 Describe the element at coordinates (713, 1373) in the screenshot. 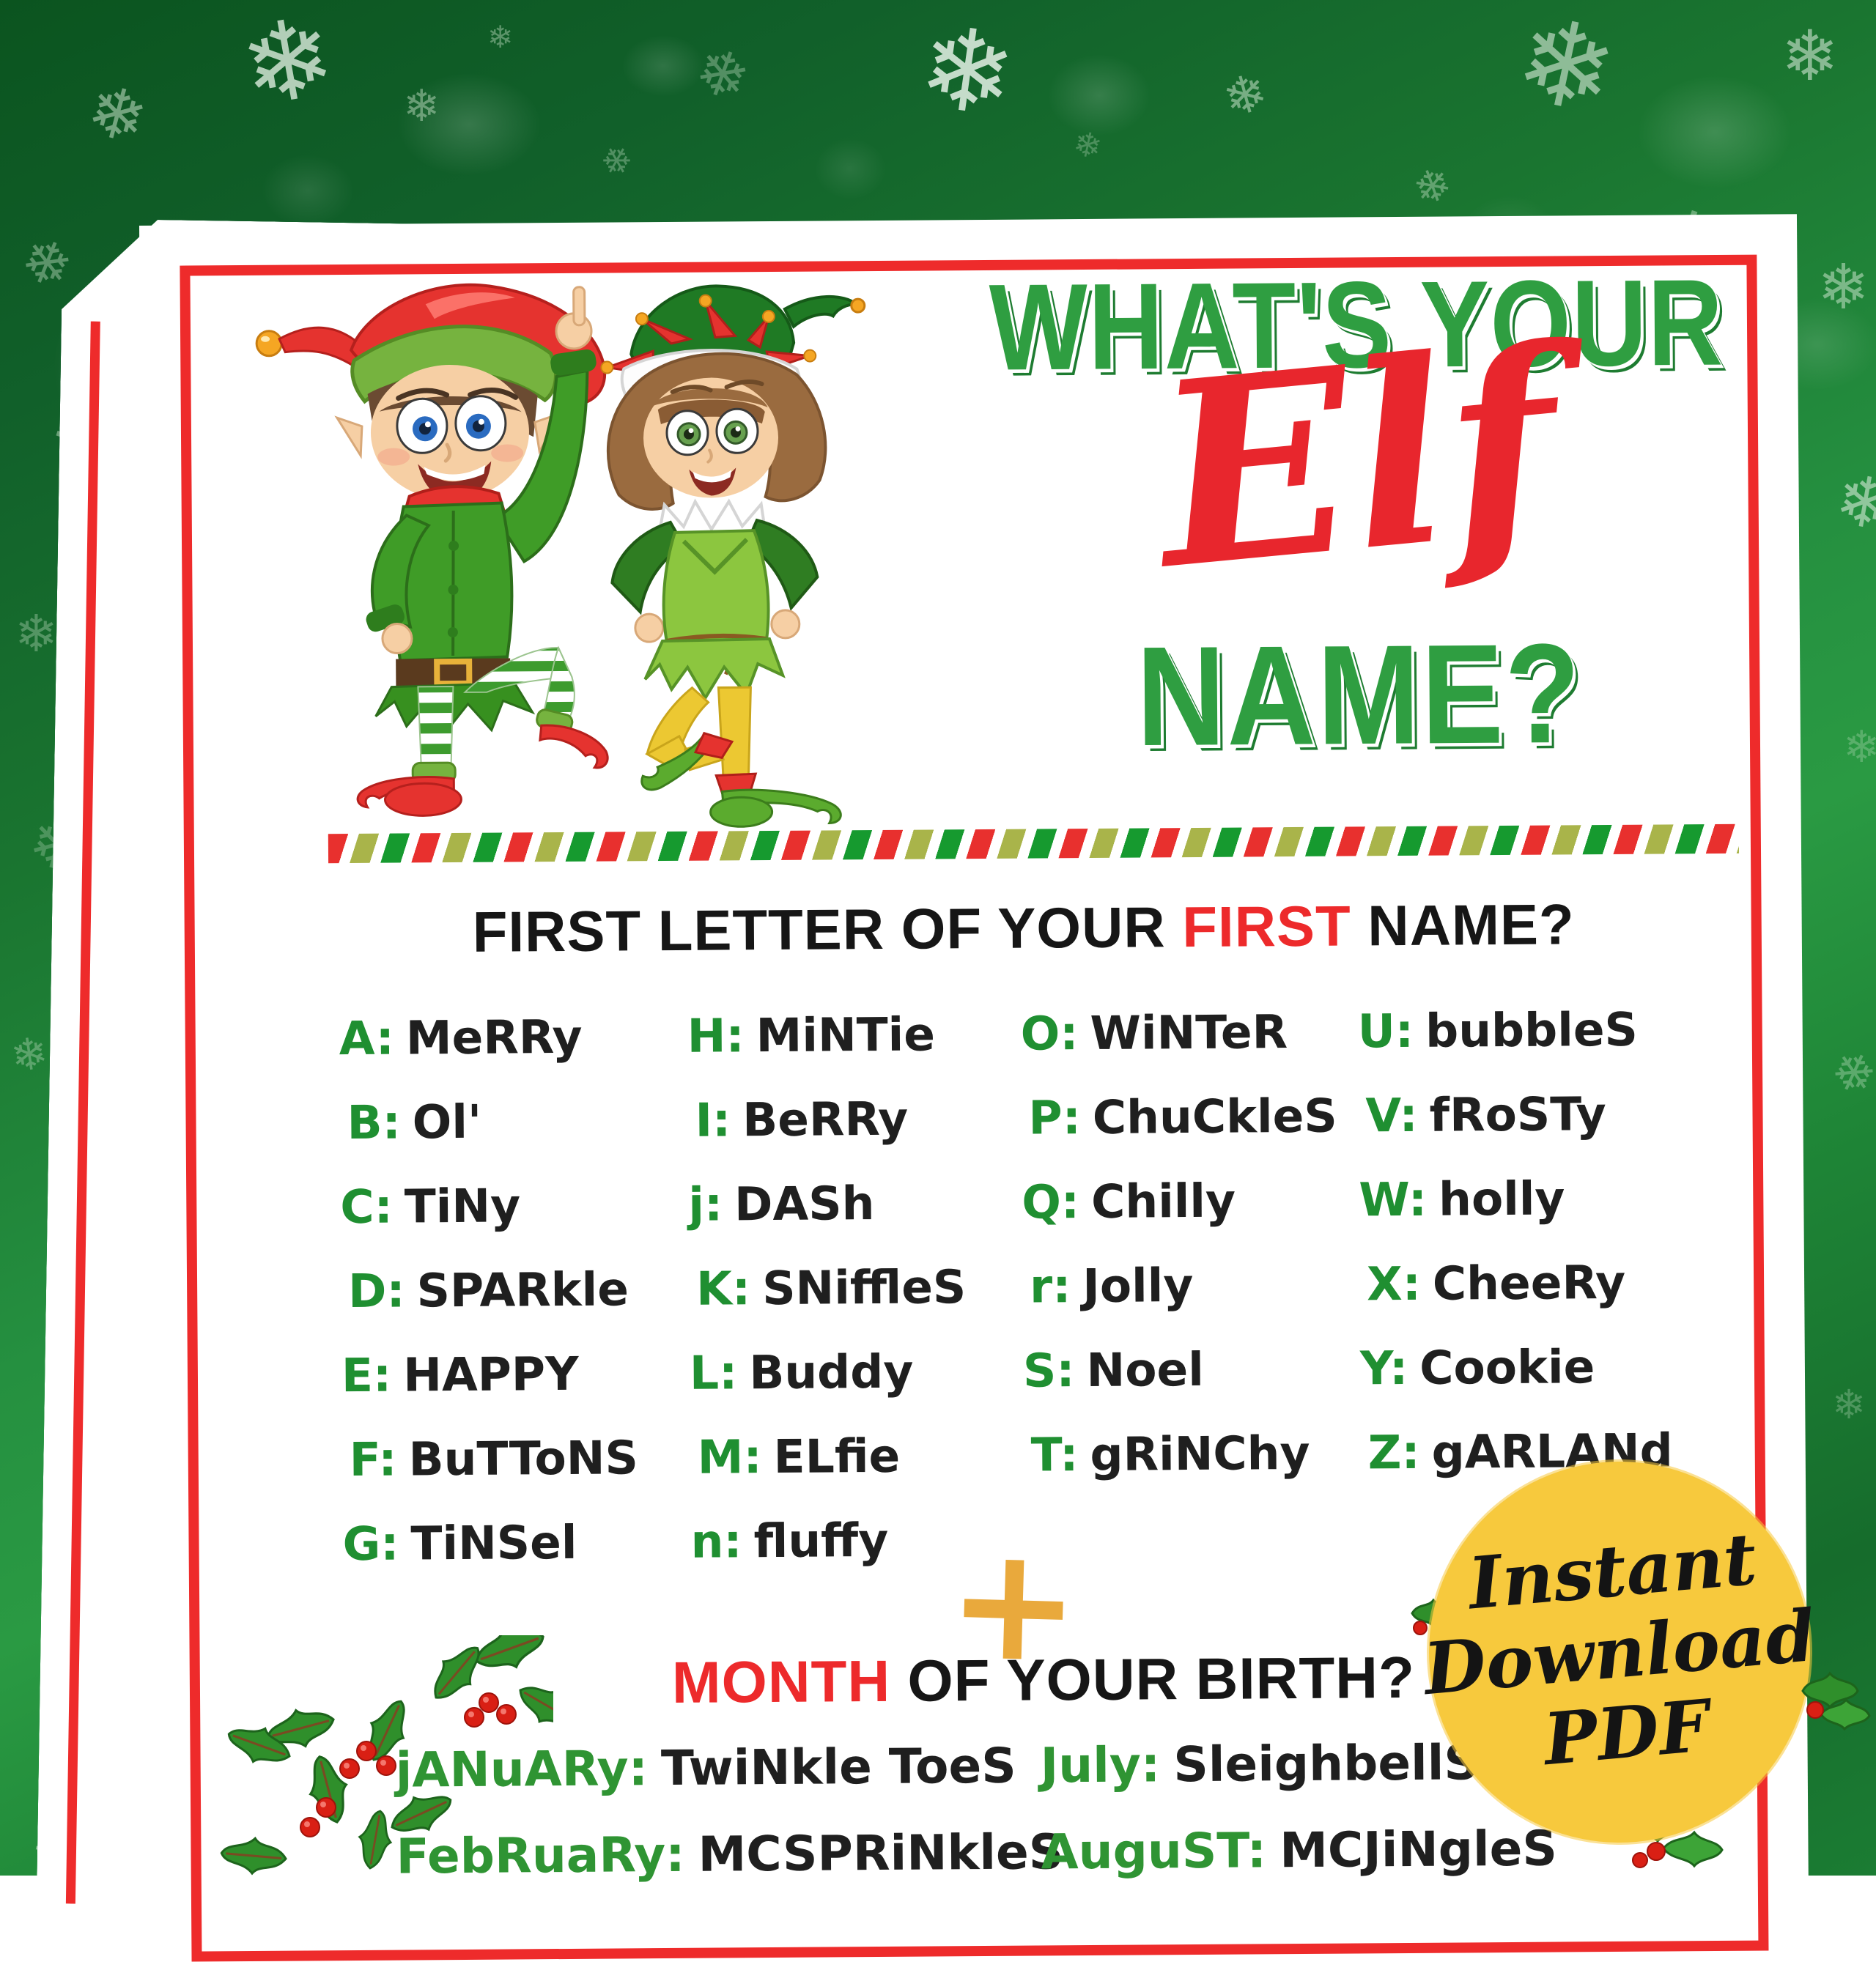

I see `letter-key: L:` at that location.